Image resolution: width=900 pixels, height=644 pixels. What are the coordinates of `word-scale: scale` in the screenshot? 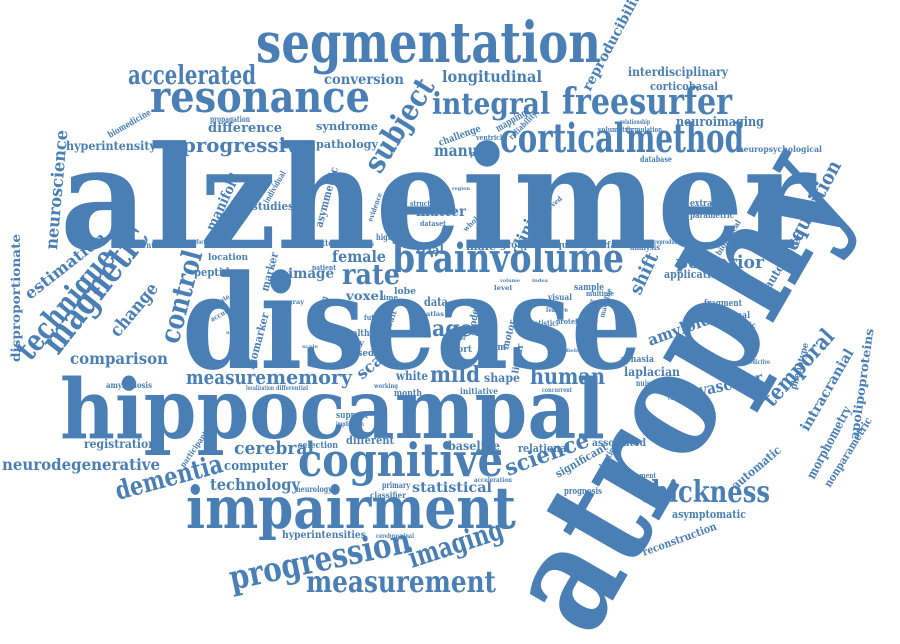 It's located at (310, 347).